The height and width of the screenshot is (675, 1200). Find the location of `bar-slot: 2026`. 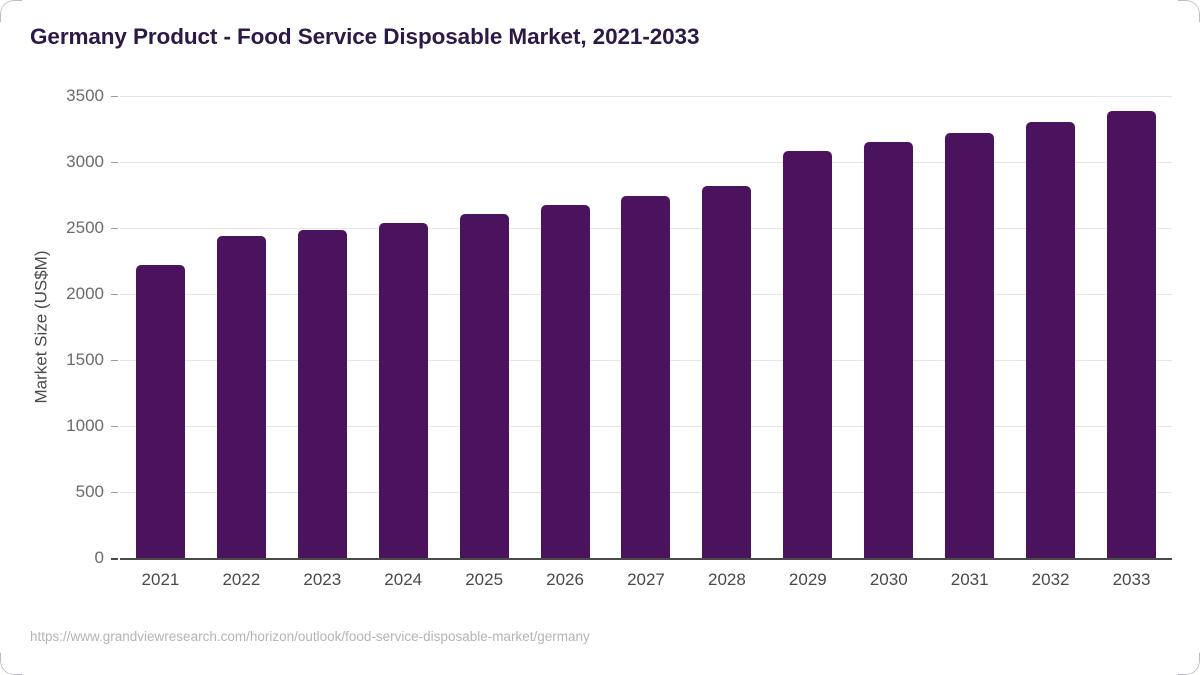

bar-slot: 2026 is located at coordinates (565, 342).